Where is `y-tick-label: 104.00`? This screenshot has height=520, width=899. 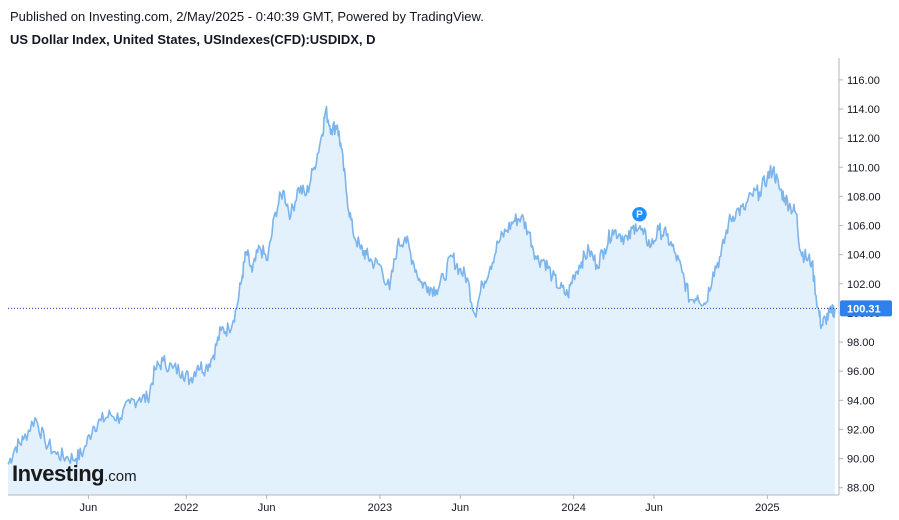 y-tick-label: 104.00 is located at coordinates (864, 256).